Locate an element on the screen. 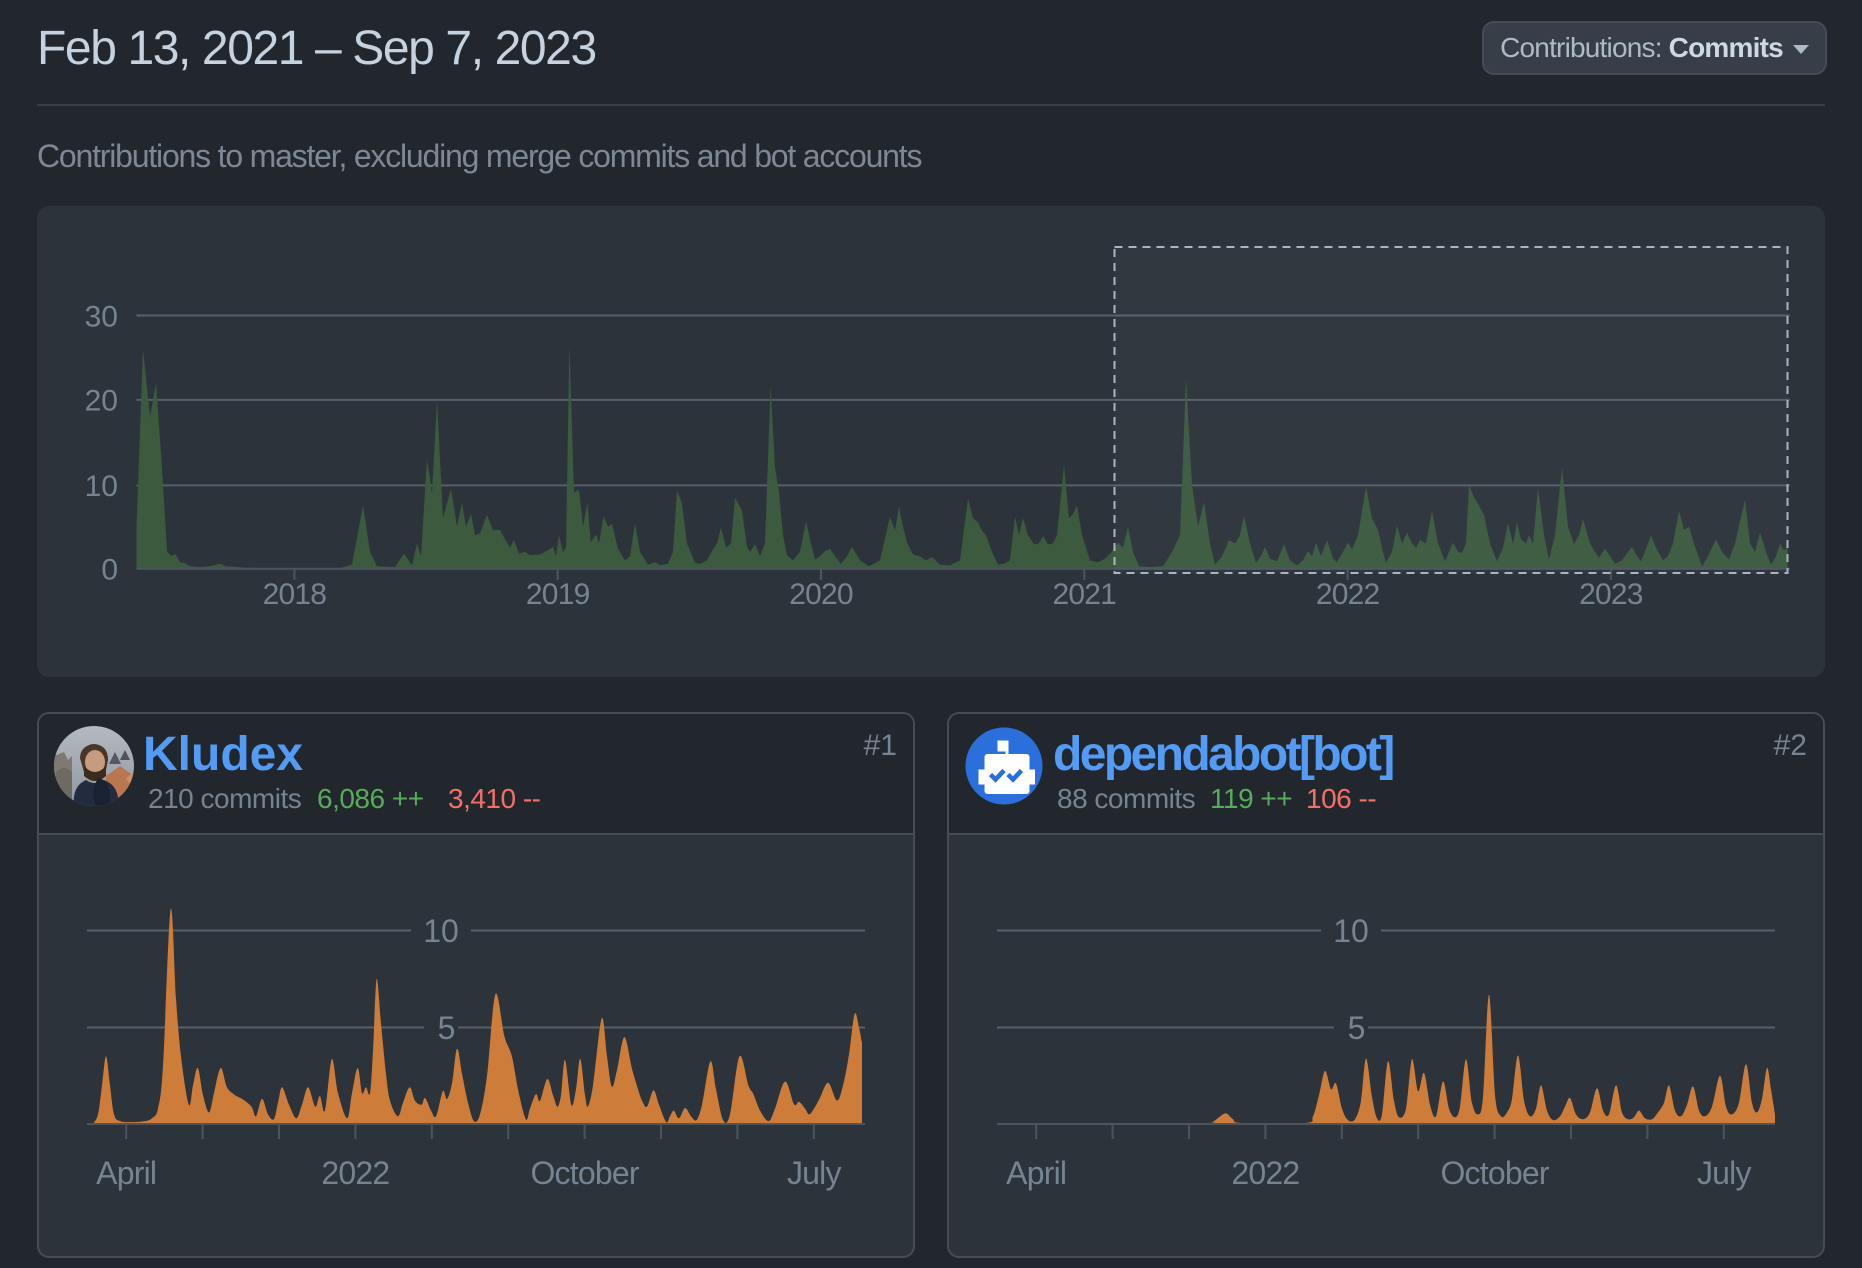 The width and height of the screenshot is (1862, 1268). svg-text: 20 is located at coordinates (101, 401).